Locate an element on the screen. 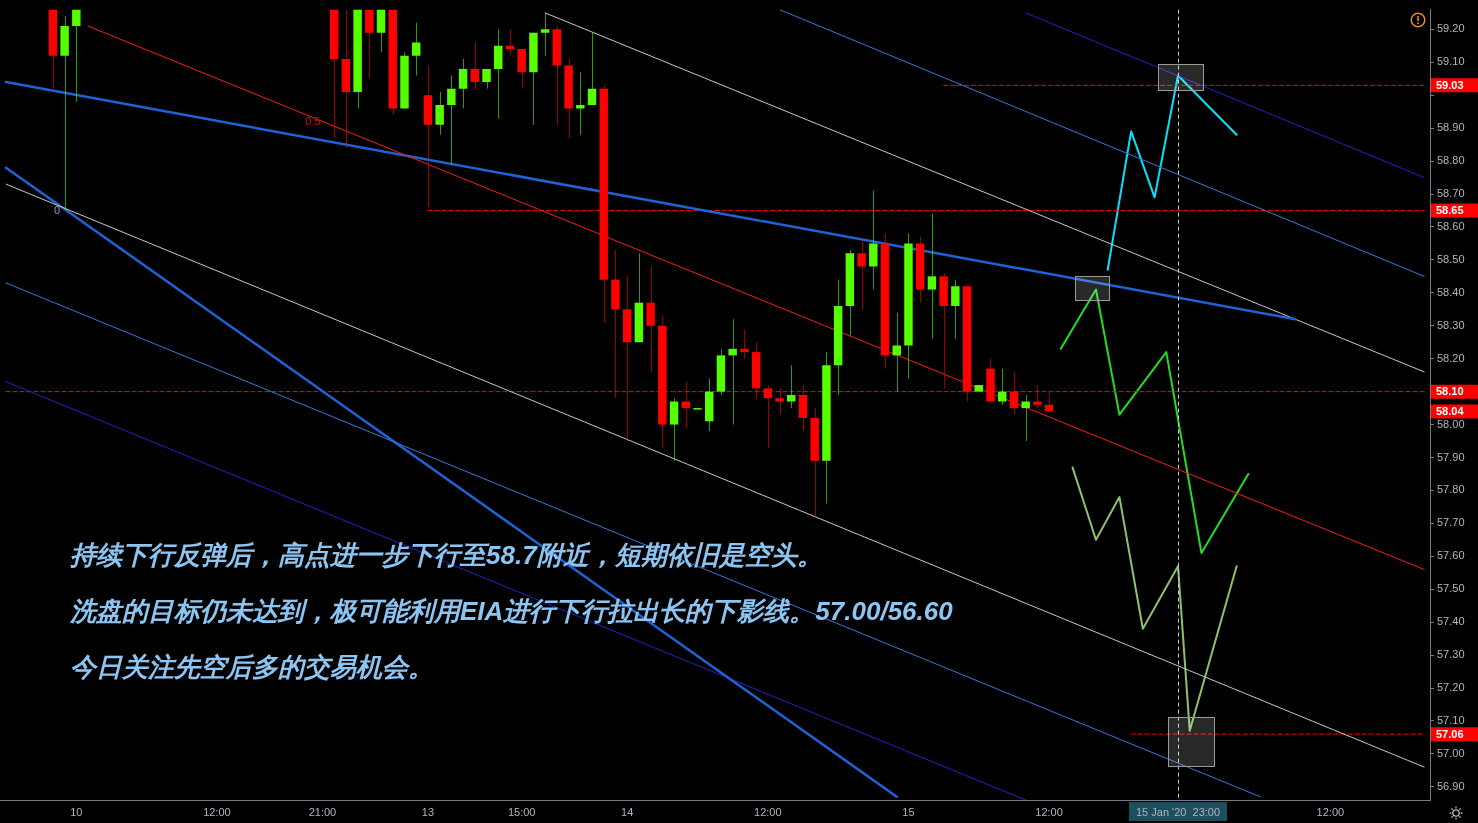 The width and height of the screenshot is (1478, 823). data-label: 58.10 is located at coordinates (1450, 391).